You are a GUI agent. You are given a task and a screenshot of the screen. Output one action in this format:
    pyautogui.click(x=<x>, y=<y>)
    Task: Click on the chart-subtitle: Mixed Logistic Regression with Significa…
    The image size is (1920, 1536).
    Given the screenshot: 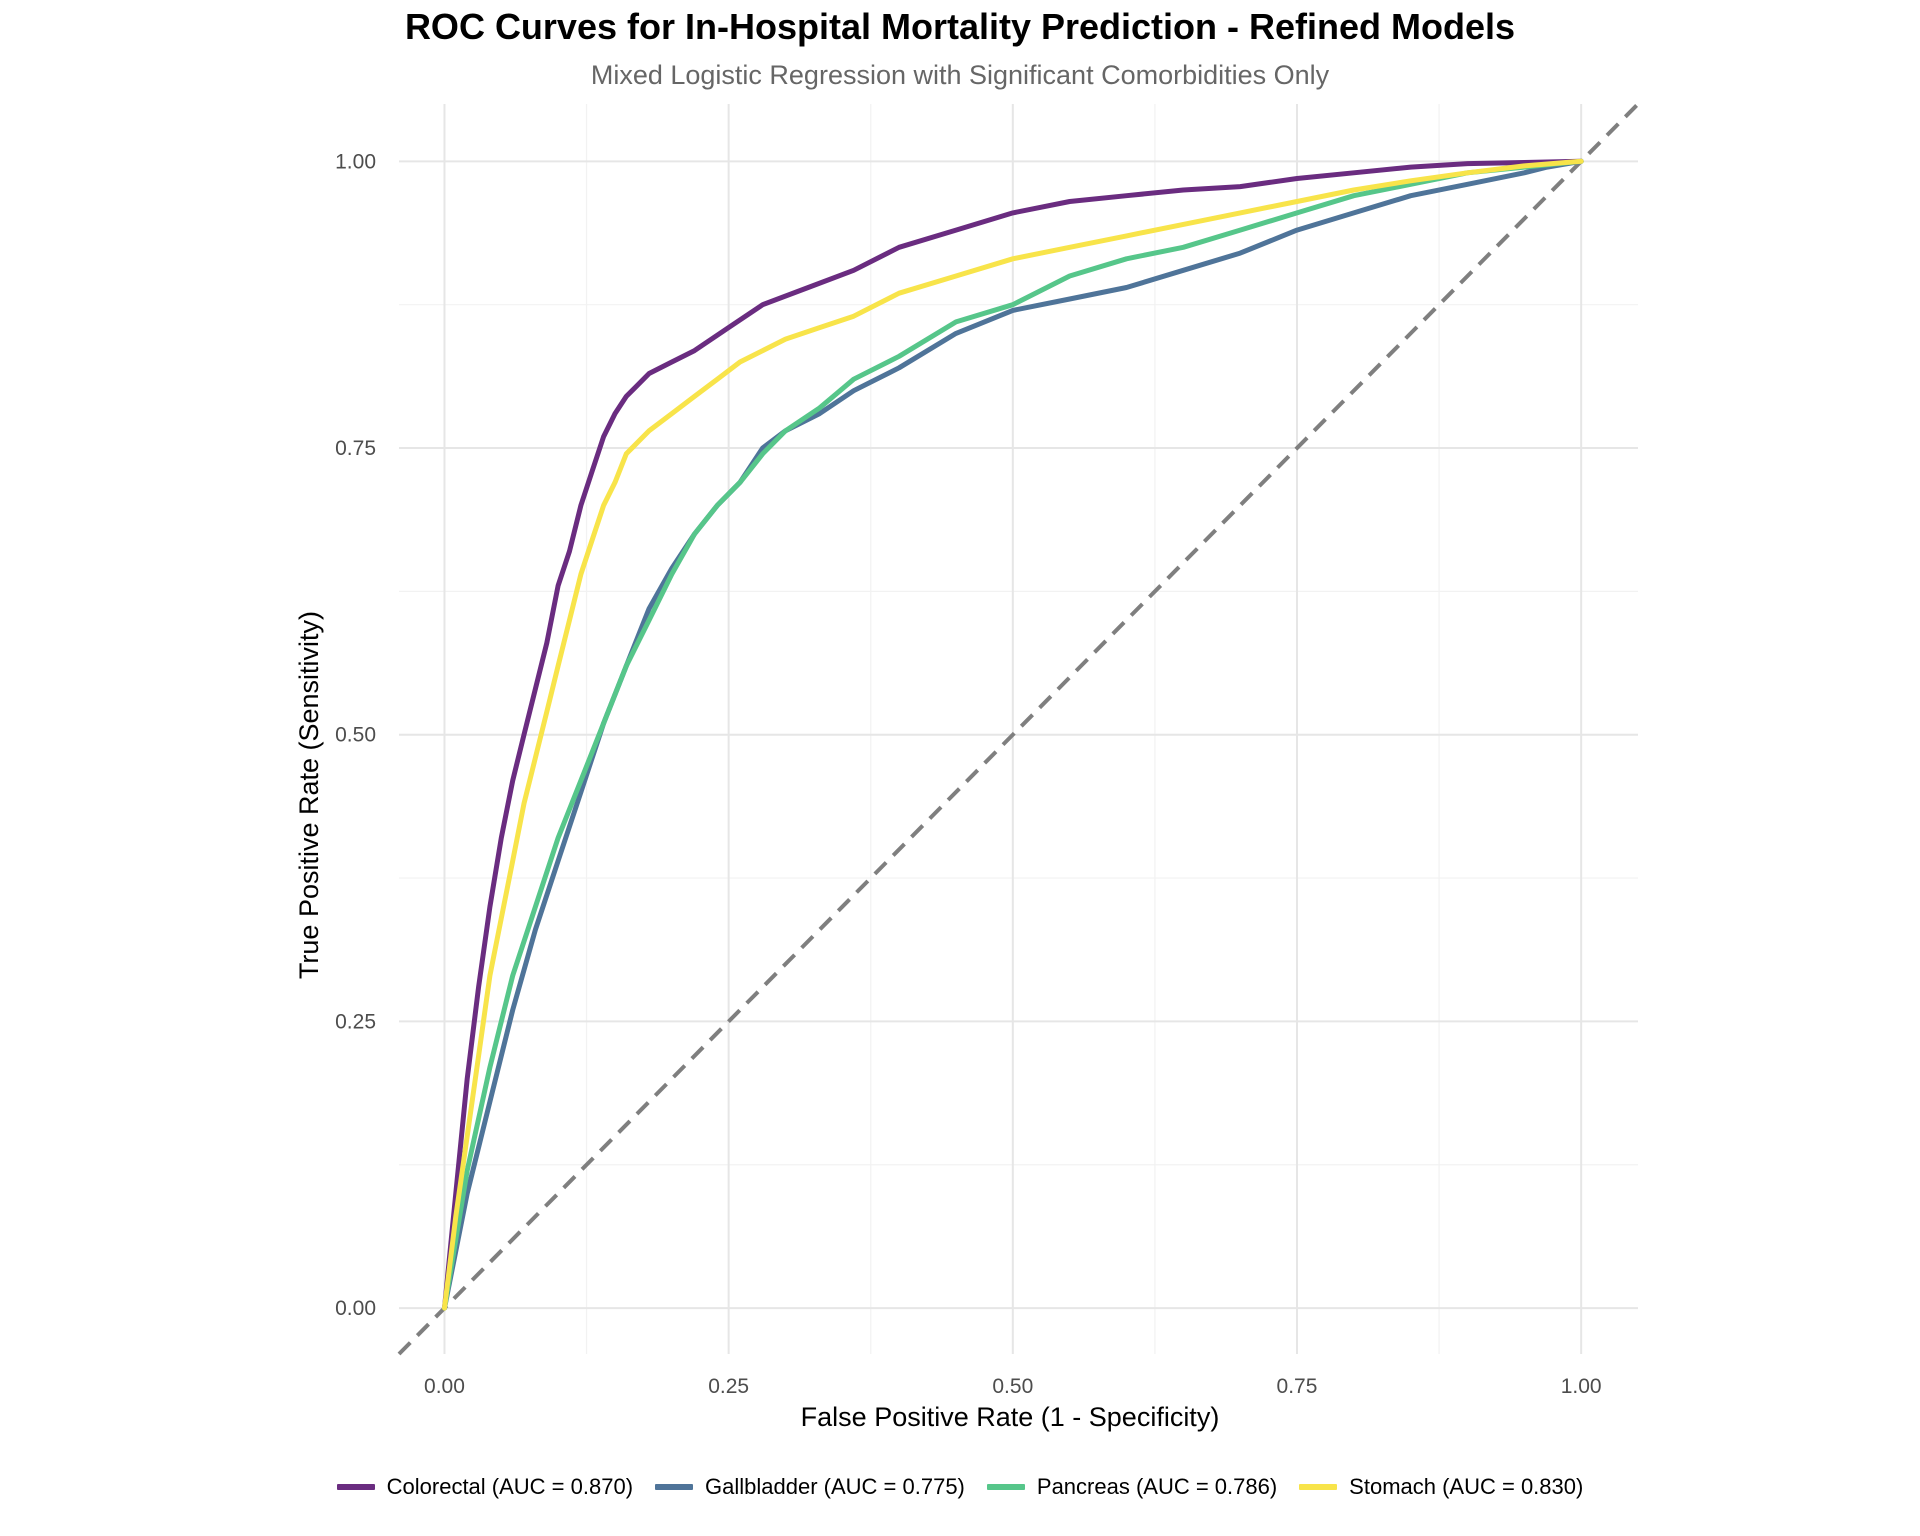 What is the action you would take?
    pyautogui.click(x=960, y=75)
    